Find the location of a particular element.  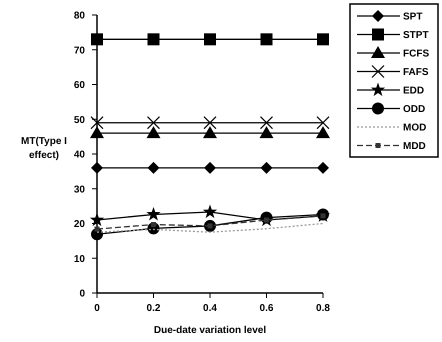

y-tick-label: 70 is located at coordinates (80, 50).